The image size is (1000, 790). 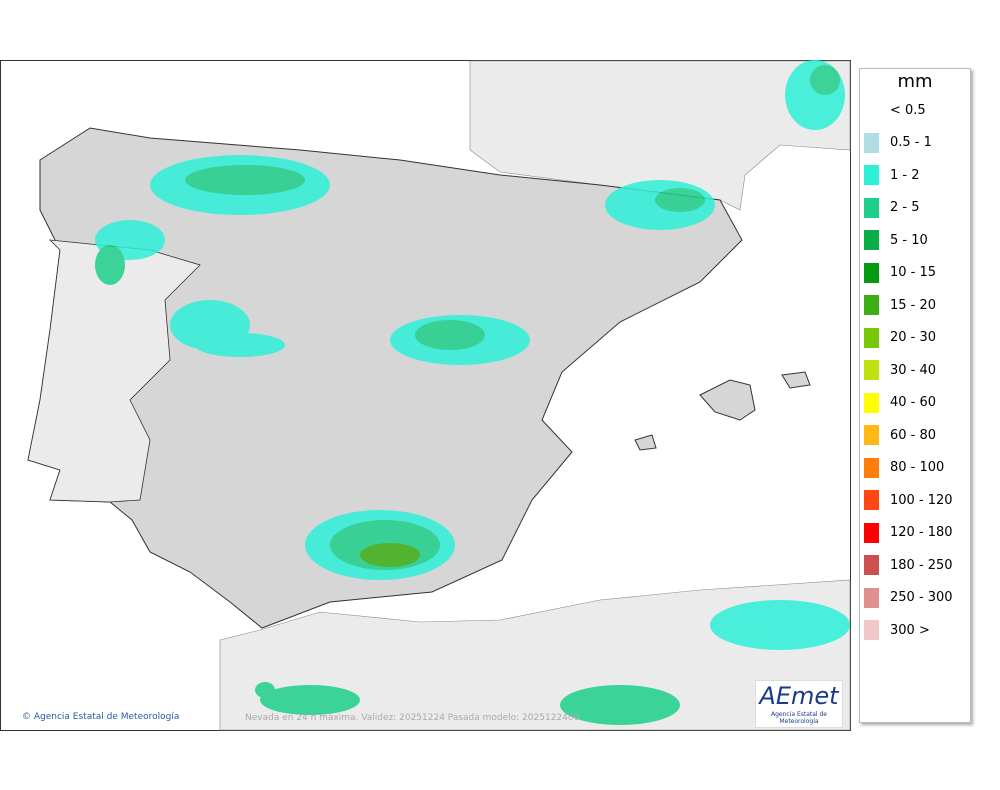 I want to click on legend-item: 10 - 15, so click(x=900, y=273).